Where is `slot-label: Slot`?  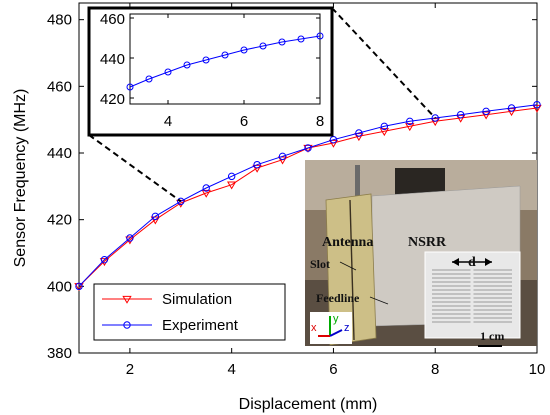 slot-label: Slot is located at coordinates (320, 264).